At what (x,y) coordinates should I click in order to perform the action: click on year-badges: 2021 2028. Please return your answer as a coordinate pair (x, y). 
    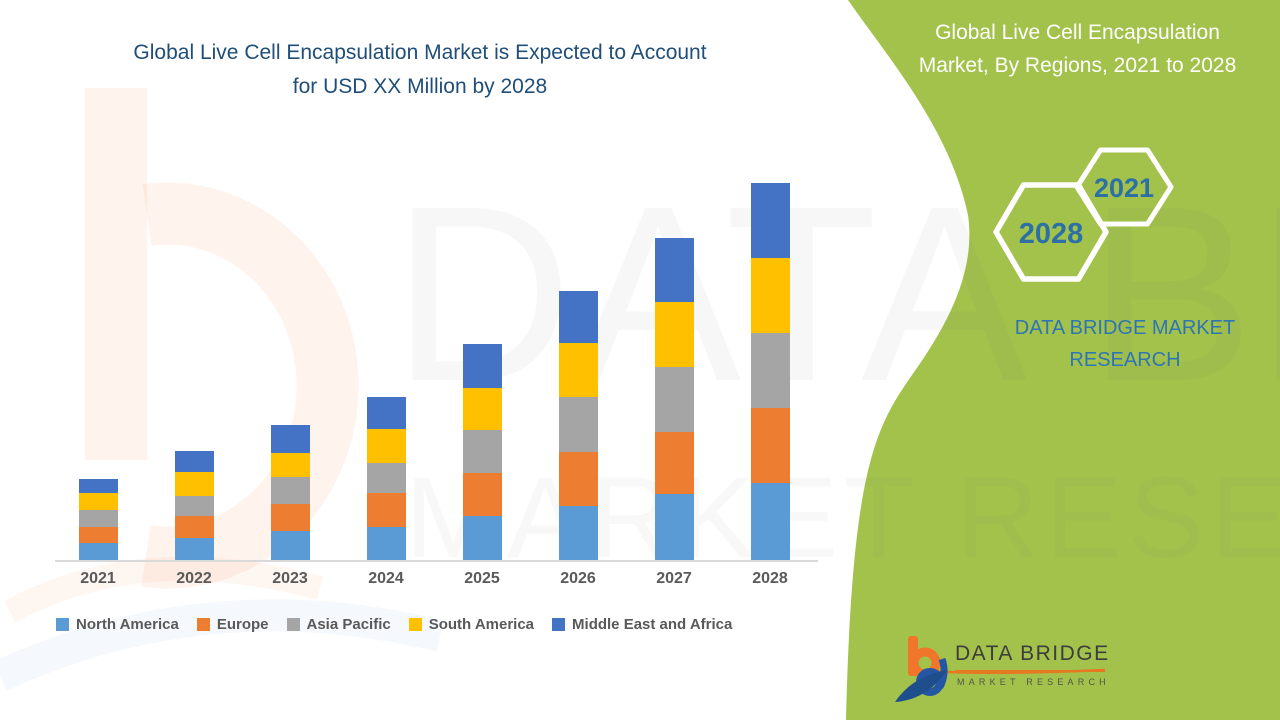
    Looking at the image, I should click on (1083, 214).